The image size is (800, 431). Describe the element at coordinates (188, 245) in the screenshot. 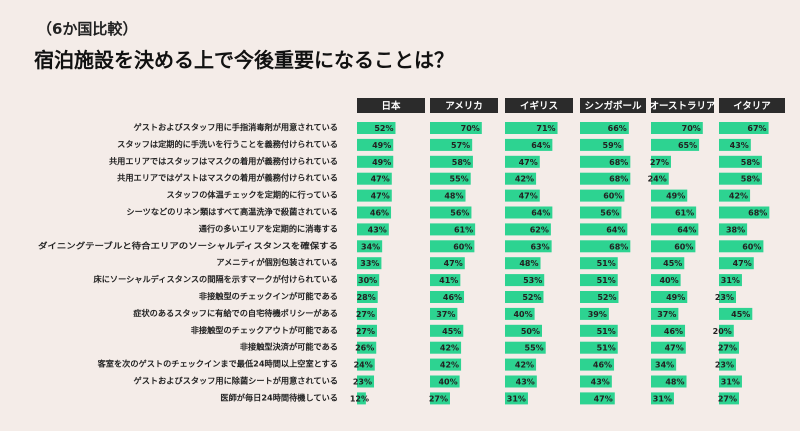

I see `row-label: ダイニングテーブルと待合エリアのソーシャルディスタンスを確保する` at that location.